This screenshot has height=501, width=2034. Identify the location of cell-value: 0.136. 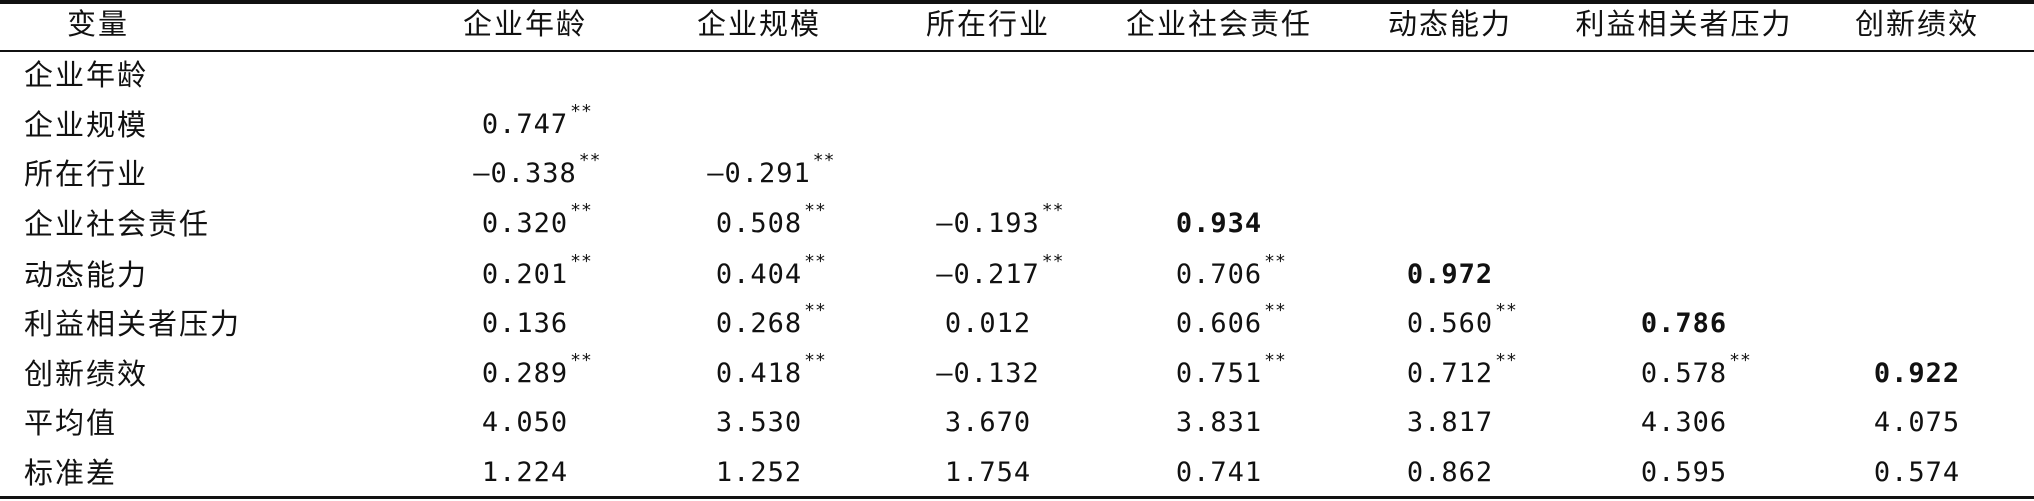
(525, 323).